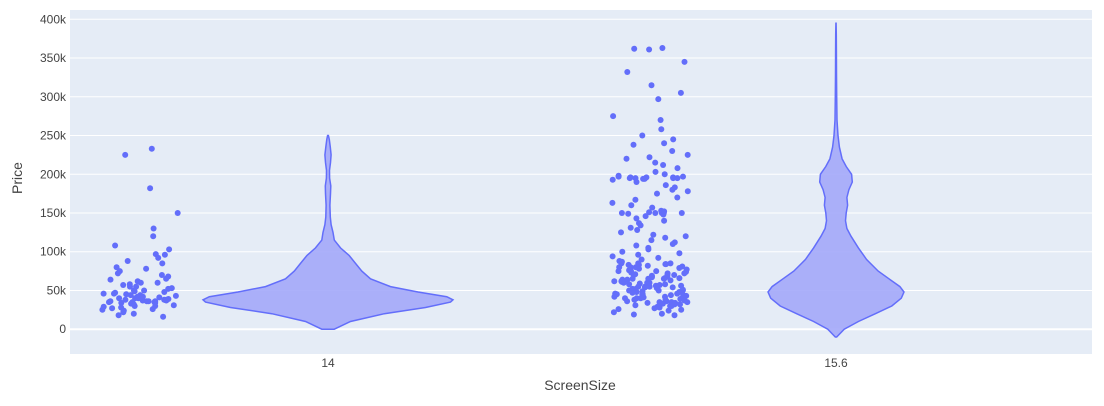  Describe the element at coordinates (57, 290) in the screenshot. I see `y-tick-label: 50k` at that location.